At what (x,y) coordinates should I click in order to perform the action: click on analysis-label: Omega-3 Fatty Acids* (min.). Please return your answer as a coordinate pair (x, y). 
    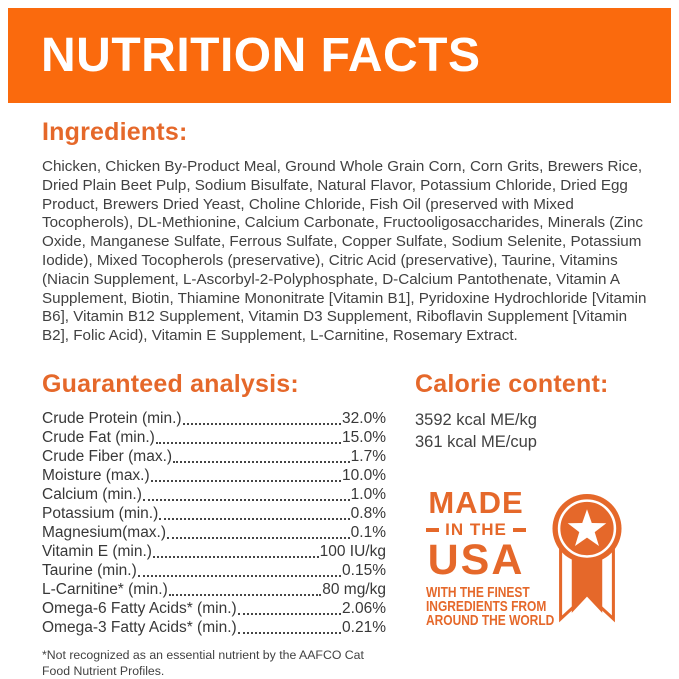
    Looking at the image, I should click on (139, 627).